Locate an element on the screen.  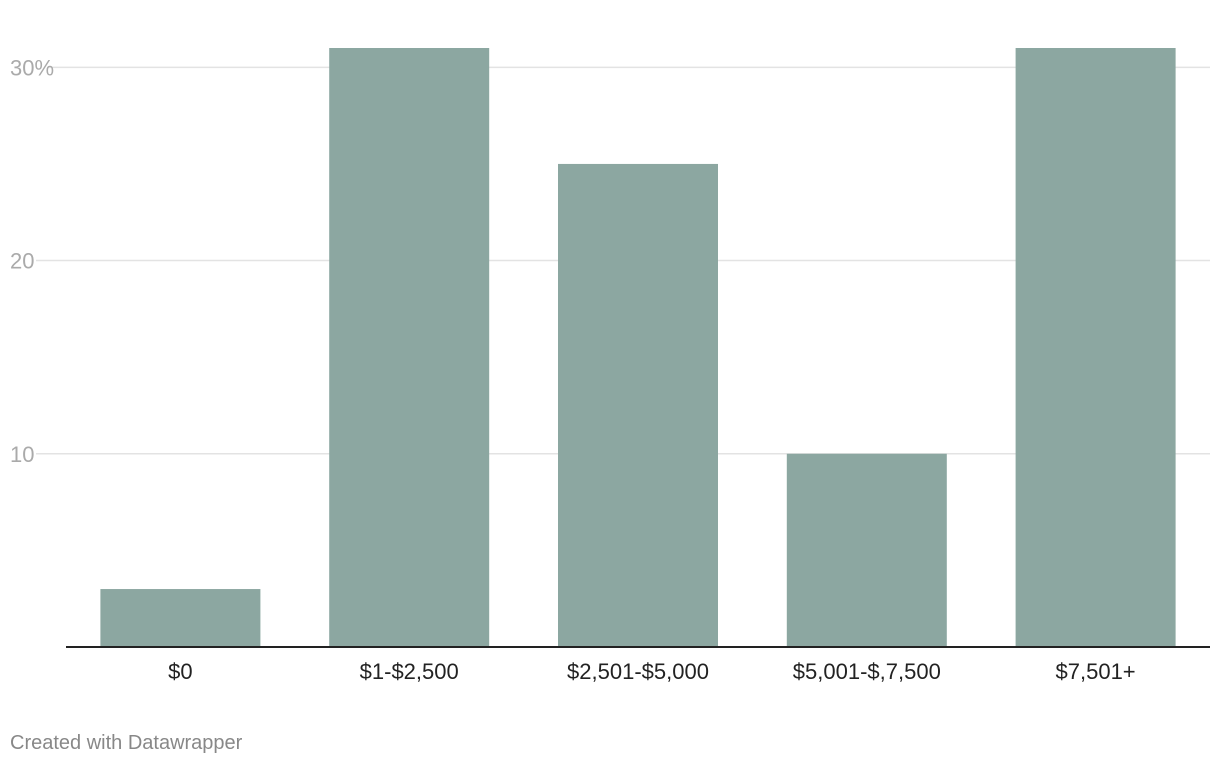
x-tick-label: $2,501-$5,000 is located at coordinates (638, 671).